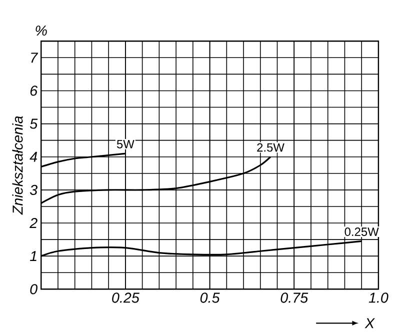  I want to click on y-tick-label: 0, so click(34, 289).